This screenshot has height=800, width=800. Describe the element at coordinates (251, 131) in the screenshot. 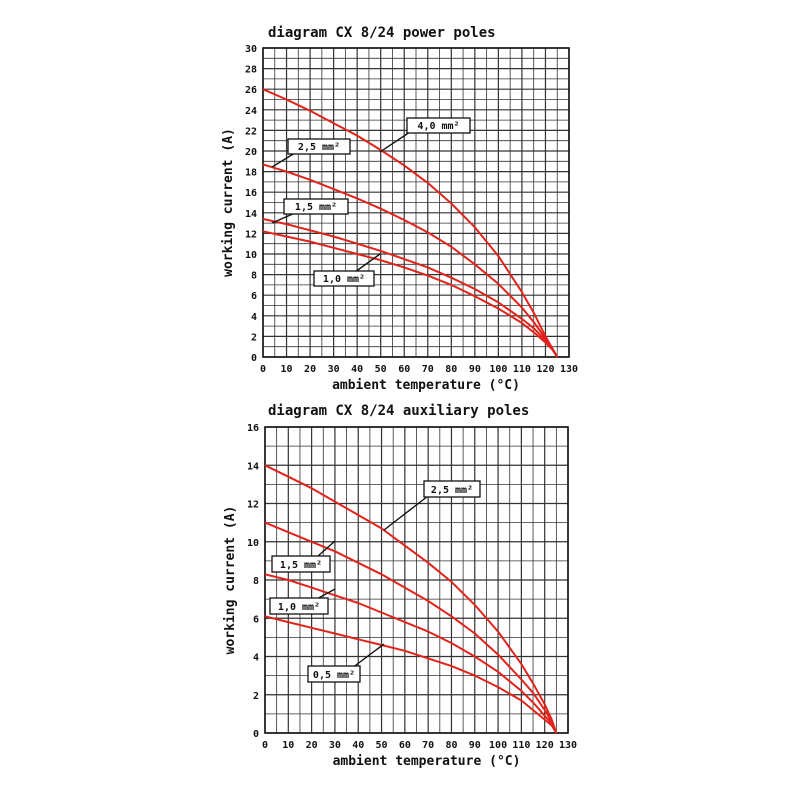

I see `y-tick-label: 22` at that location.